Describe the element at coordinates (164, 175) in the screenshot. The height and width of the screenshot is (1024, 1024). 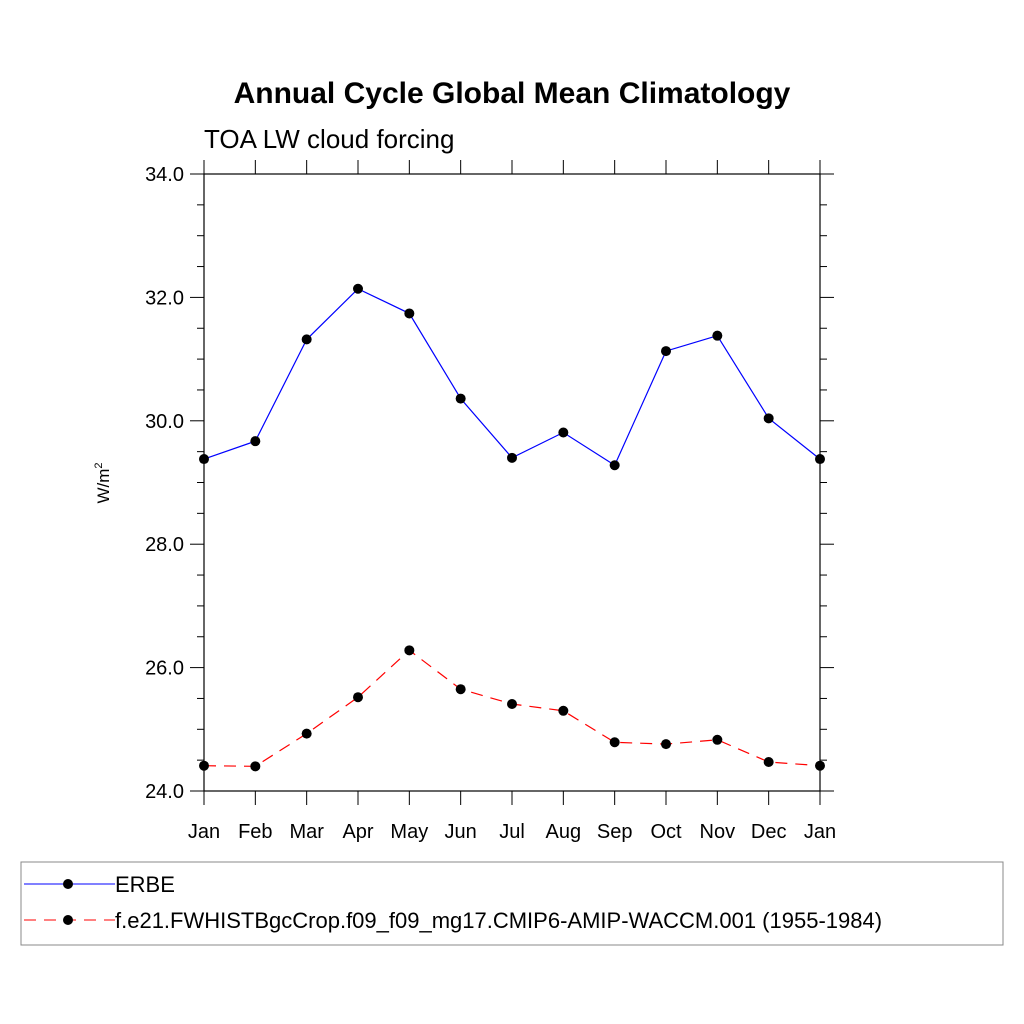
I see `y-tick-label: 34.0` at that location.